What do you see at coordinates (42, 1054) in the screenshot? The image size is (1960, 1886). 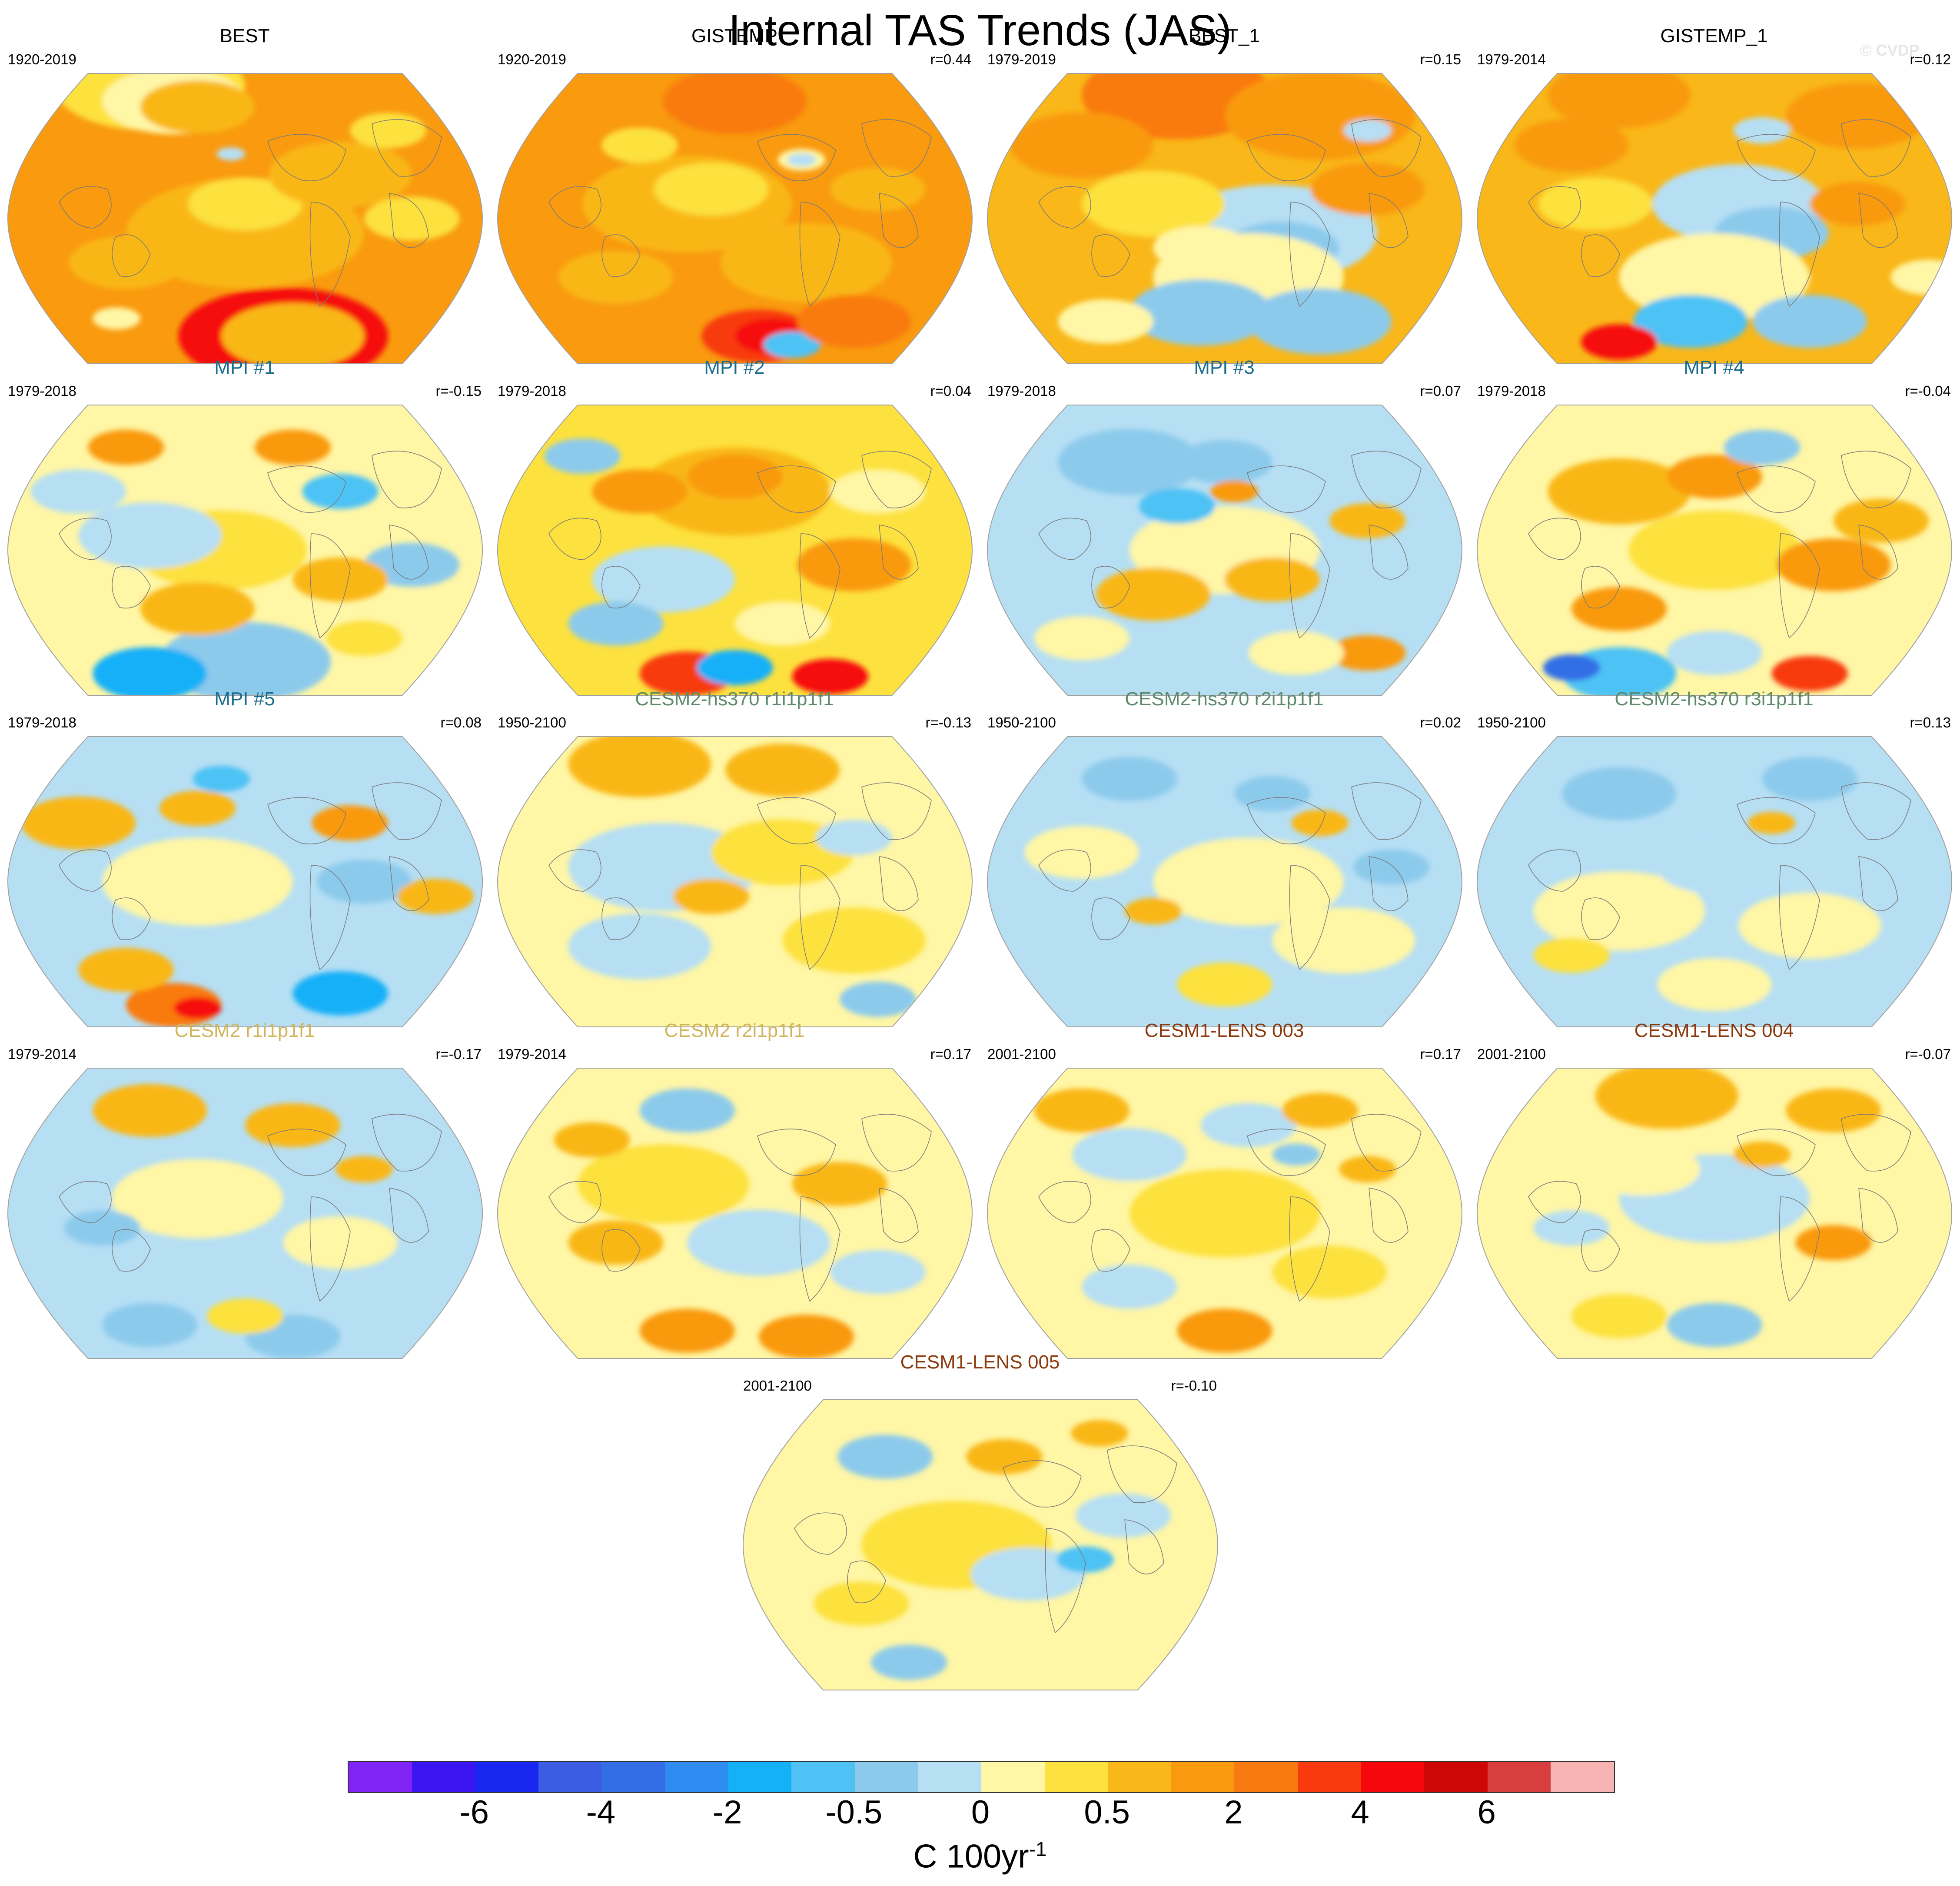 I see `panel-period: 1979-2014` at bounding box center [42, 1054].